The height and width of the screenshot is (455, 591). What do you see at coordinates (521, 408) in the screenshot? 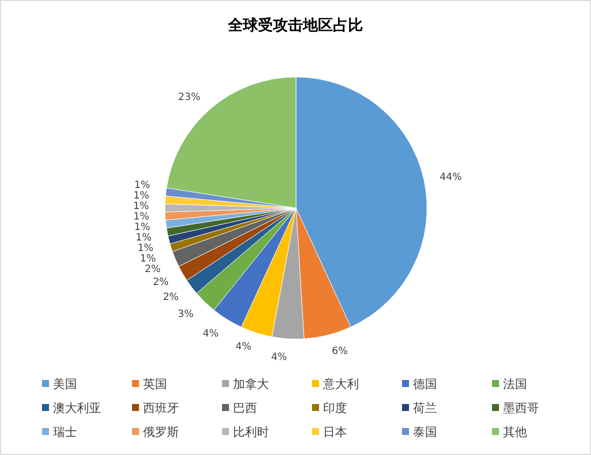
I see `legend-label: 墨西哥` at bounding box center [521, 408].